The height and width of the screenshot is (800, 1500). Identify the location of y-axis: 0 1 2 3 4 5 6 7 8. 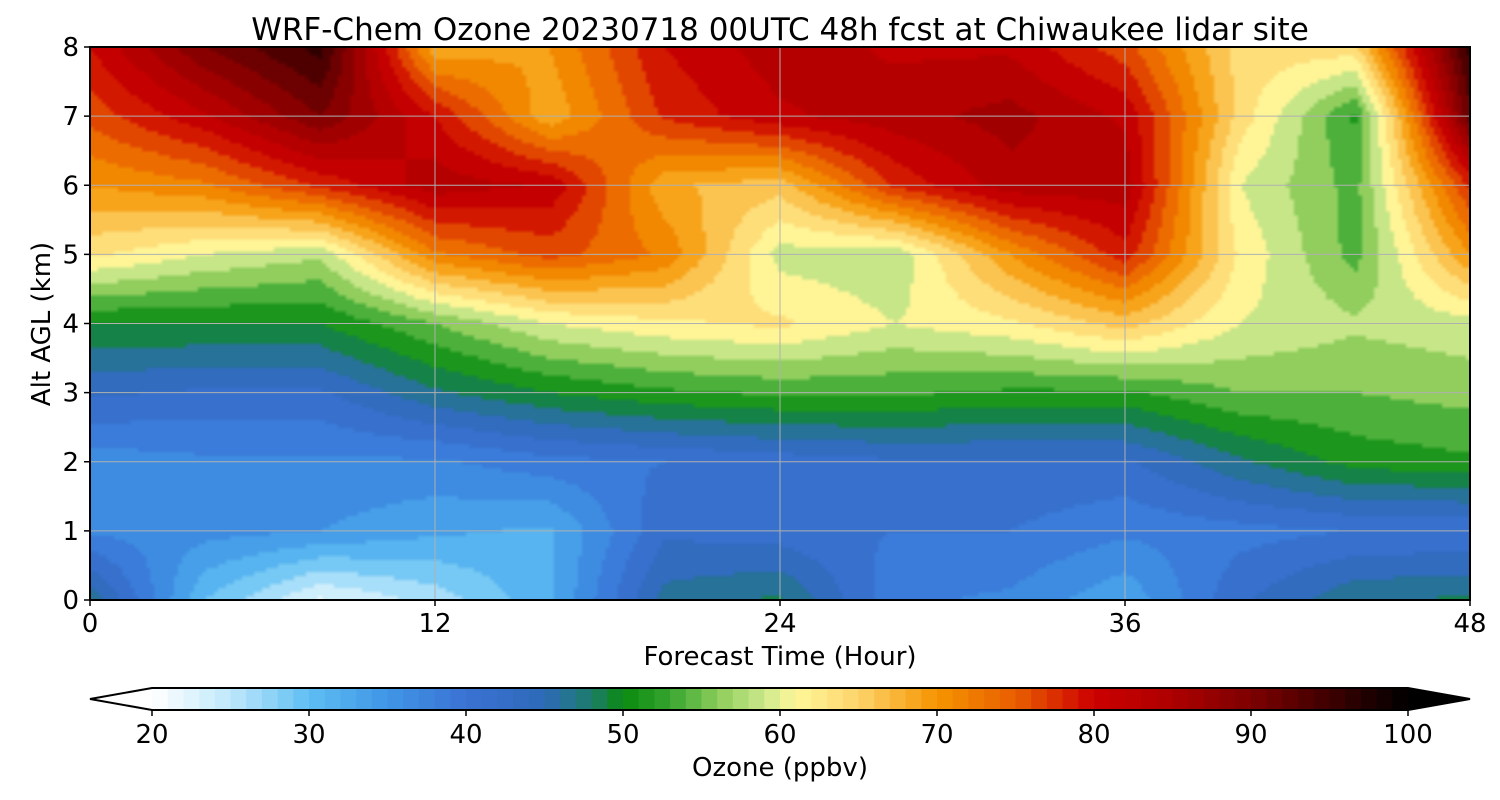
(76, 324).